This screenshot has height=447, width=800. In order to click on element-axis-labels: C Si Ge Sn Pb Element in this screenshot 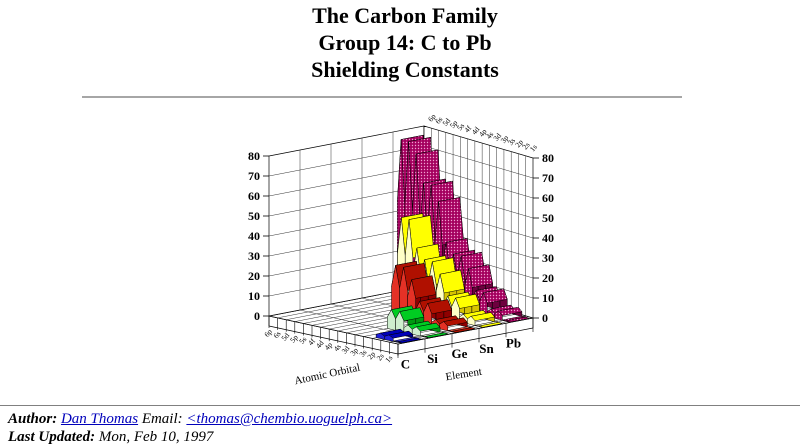, I will do `click(461, 360)`.